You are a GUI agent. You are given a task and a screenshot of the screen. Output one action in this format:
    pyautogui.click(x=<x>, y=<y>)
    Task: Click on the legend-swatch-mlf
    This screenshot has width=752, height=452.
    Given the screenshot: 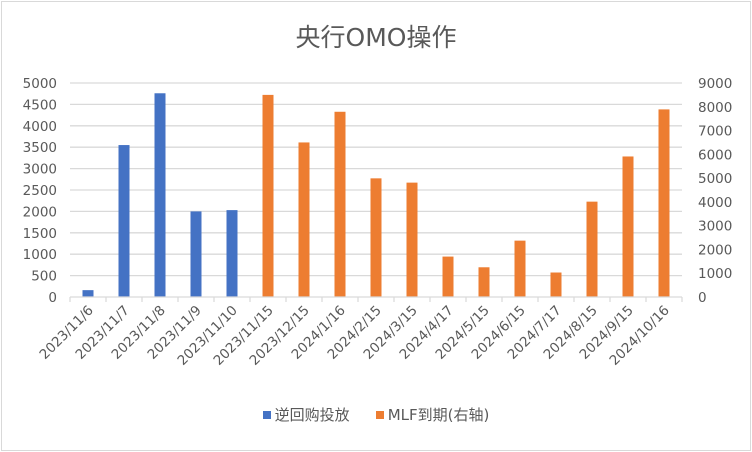 What is the action you would take?
    pyautogui.click(x=379, y=414)
    